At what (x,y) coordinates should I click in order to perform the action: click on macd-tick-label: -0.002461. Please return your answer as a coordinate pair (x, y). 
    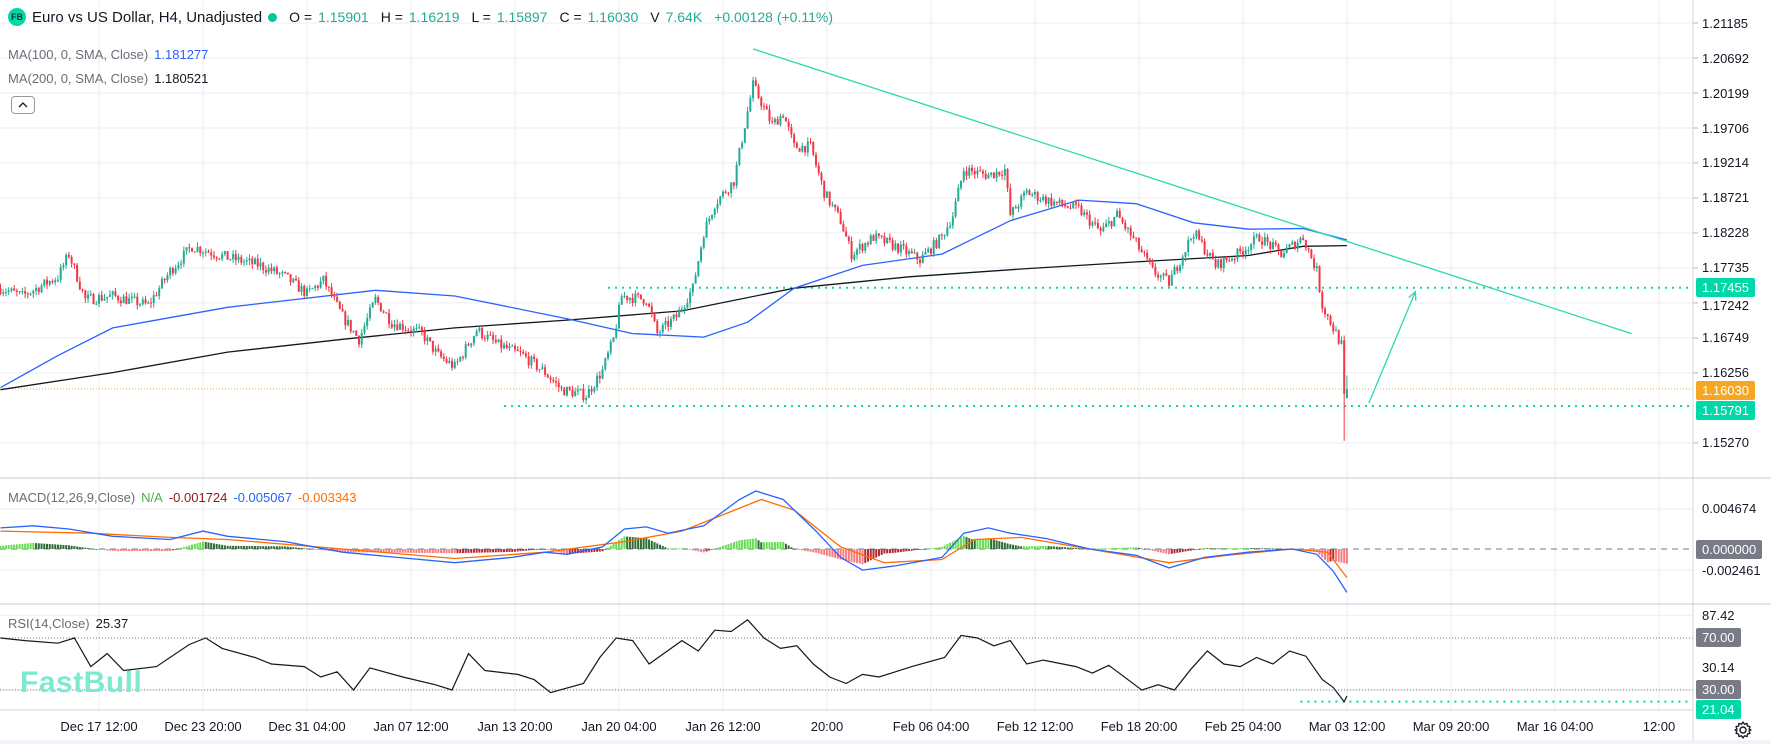
    Looking at the image, I should click on (1731, 570).